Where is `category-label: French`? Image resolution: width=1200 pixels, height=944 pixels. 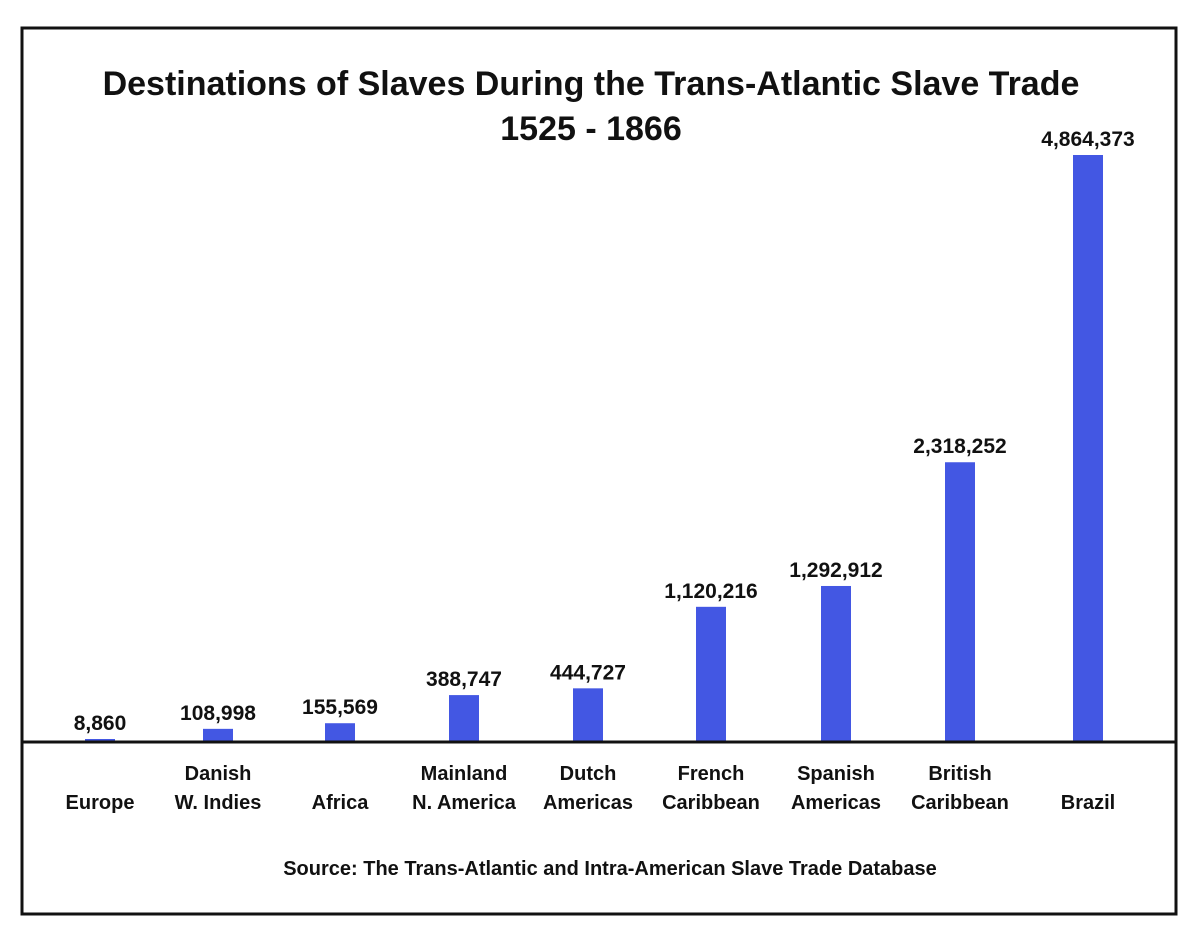
category-label: French is located at coordinates (711, 774).